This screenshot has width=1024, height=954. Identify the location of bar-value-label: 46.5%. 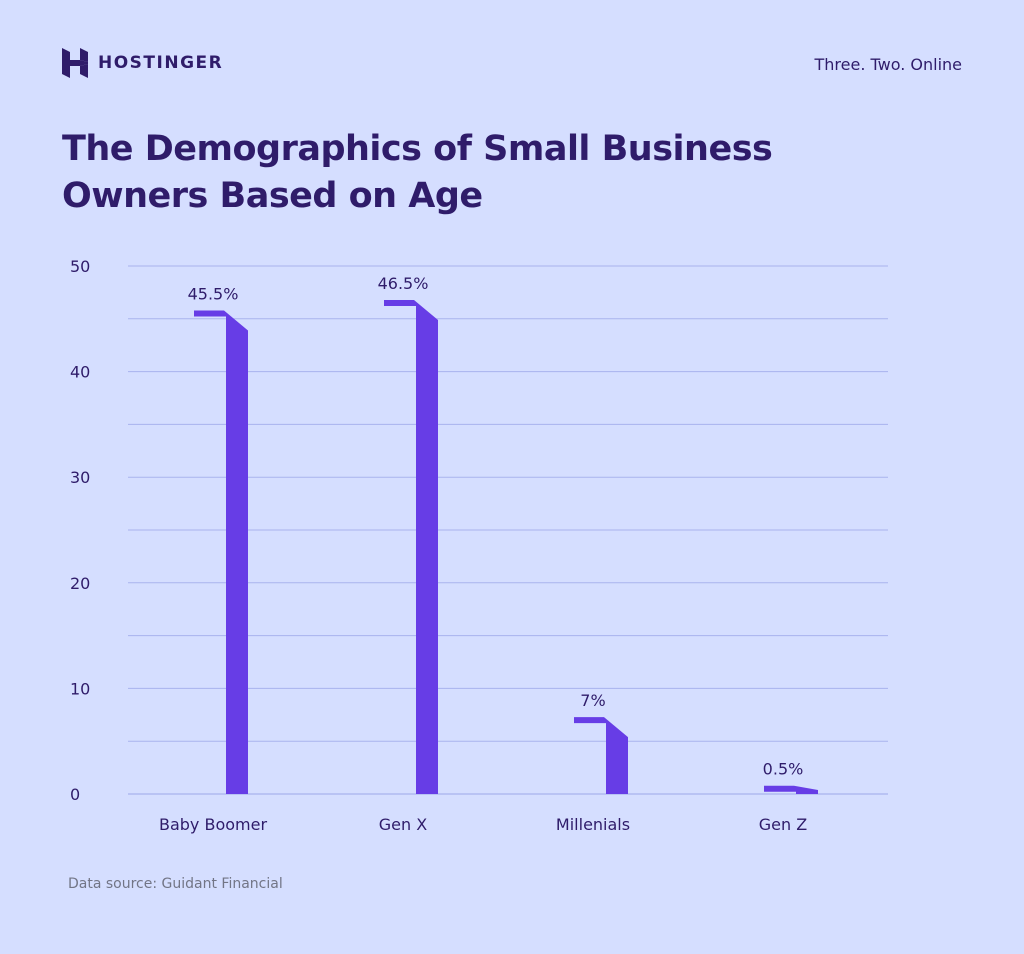
(403, 283).